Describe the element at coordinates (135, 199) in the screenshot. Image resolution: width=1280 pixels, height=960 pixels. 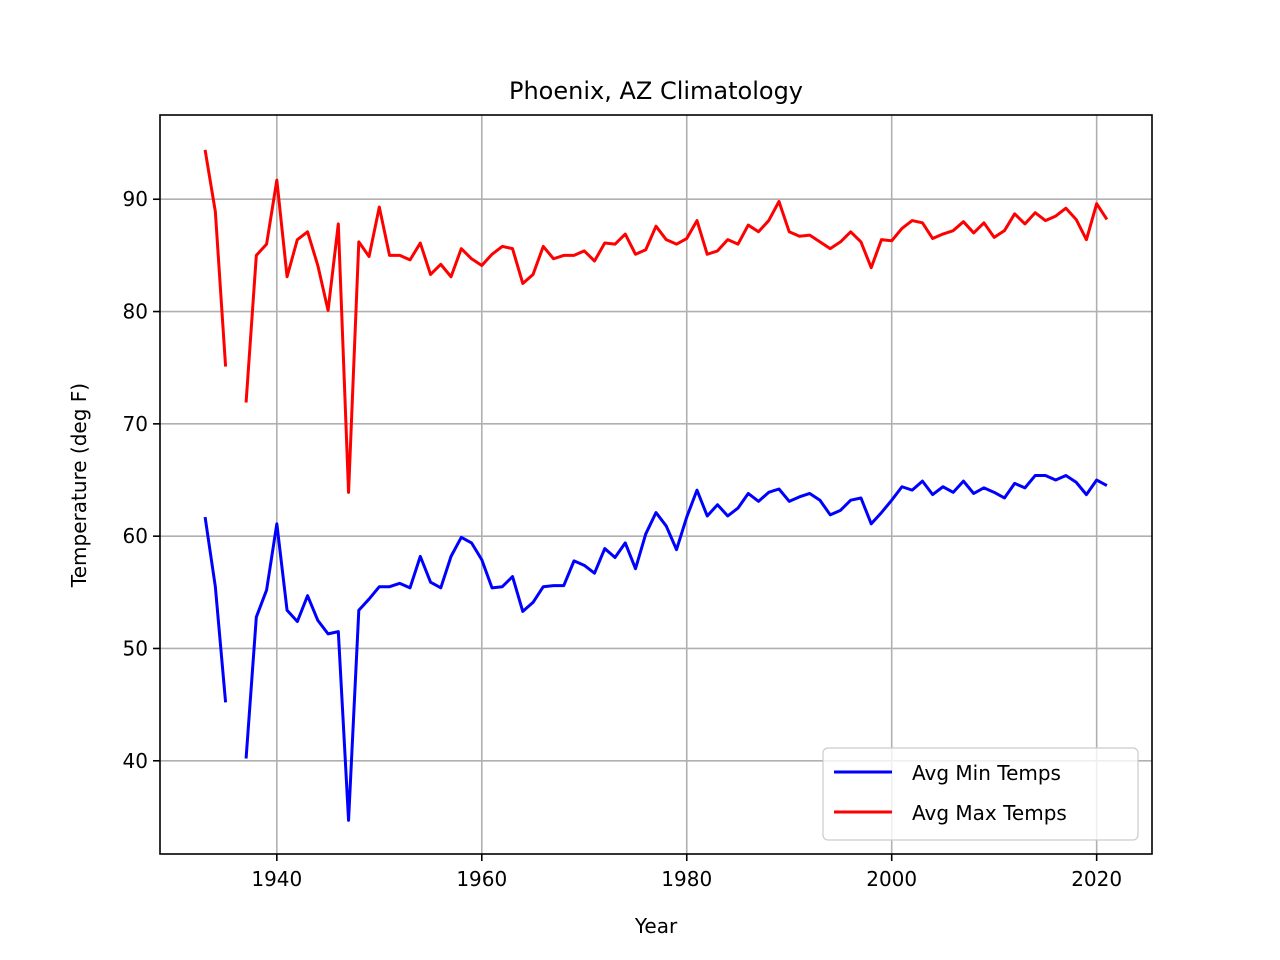
I see `y-tick-label: 90` at that location.